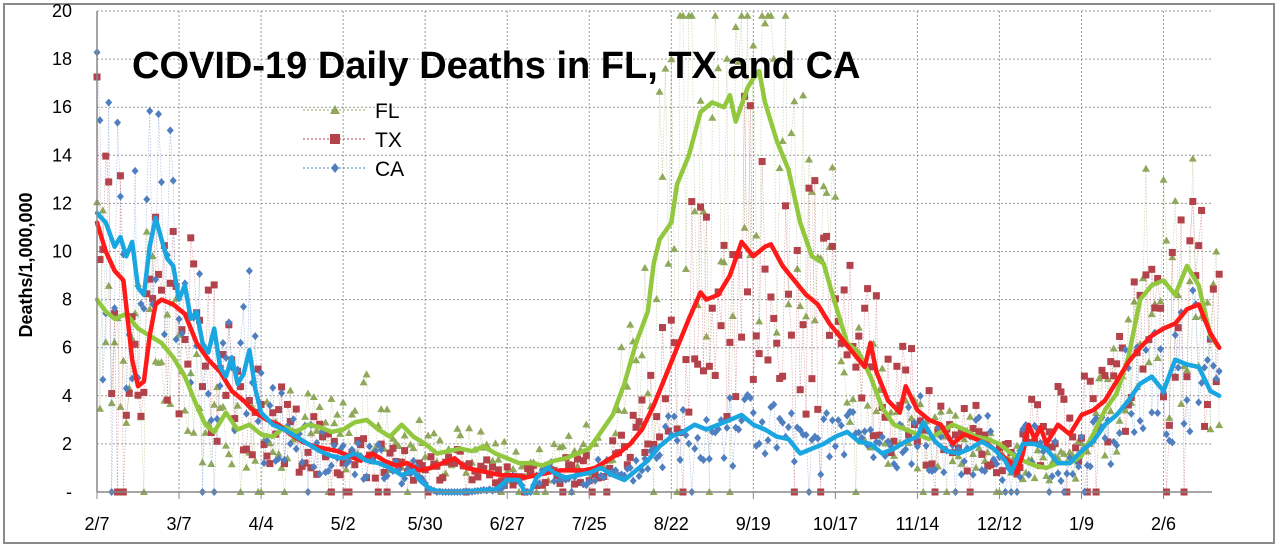  Describe the element at coordinates (179, 524) in the screenshot. I see `x-tick-label: 3/7` at that location.